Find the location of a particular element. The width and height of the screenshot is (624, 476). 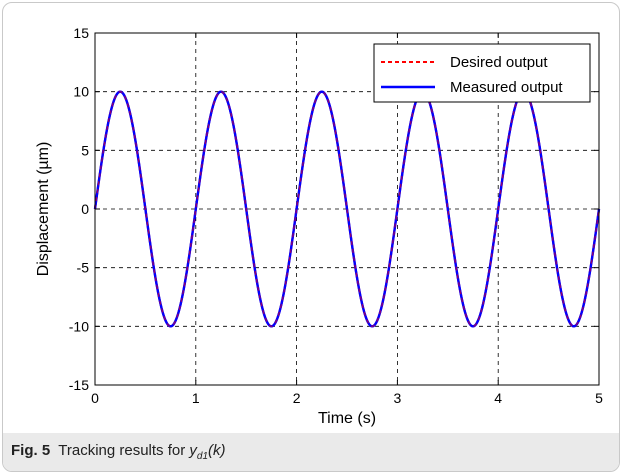

y-axis-label: Displacement (µm) is located at coordinates (43, 209).